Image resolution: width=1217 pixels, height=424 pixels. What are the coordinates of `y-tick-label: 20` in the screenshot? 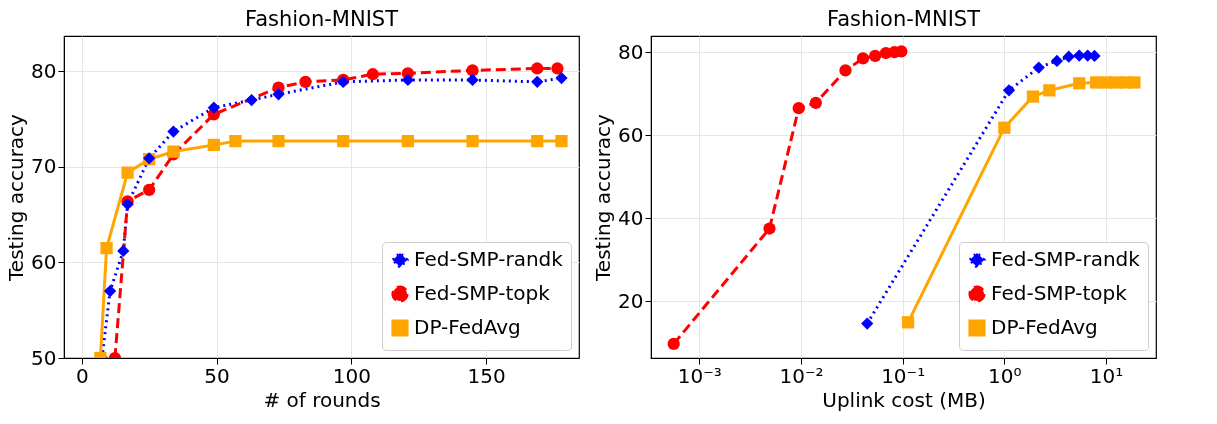 It's located at (631, 300).